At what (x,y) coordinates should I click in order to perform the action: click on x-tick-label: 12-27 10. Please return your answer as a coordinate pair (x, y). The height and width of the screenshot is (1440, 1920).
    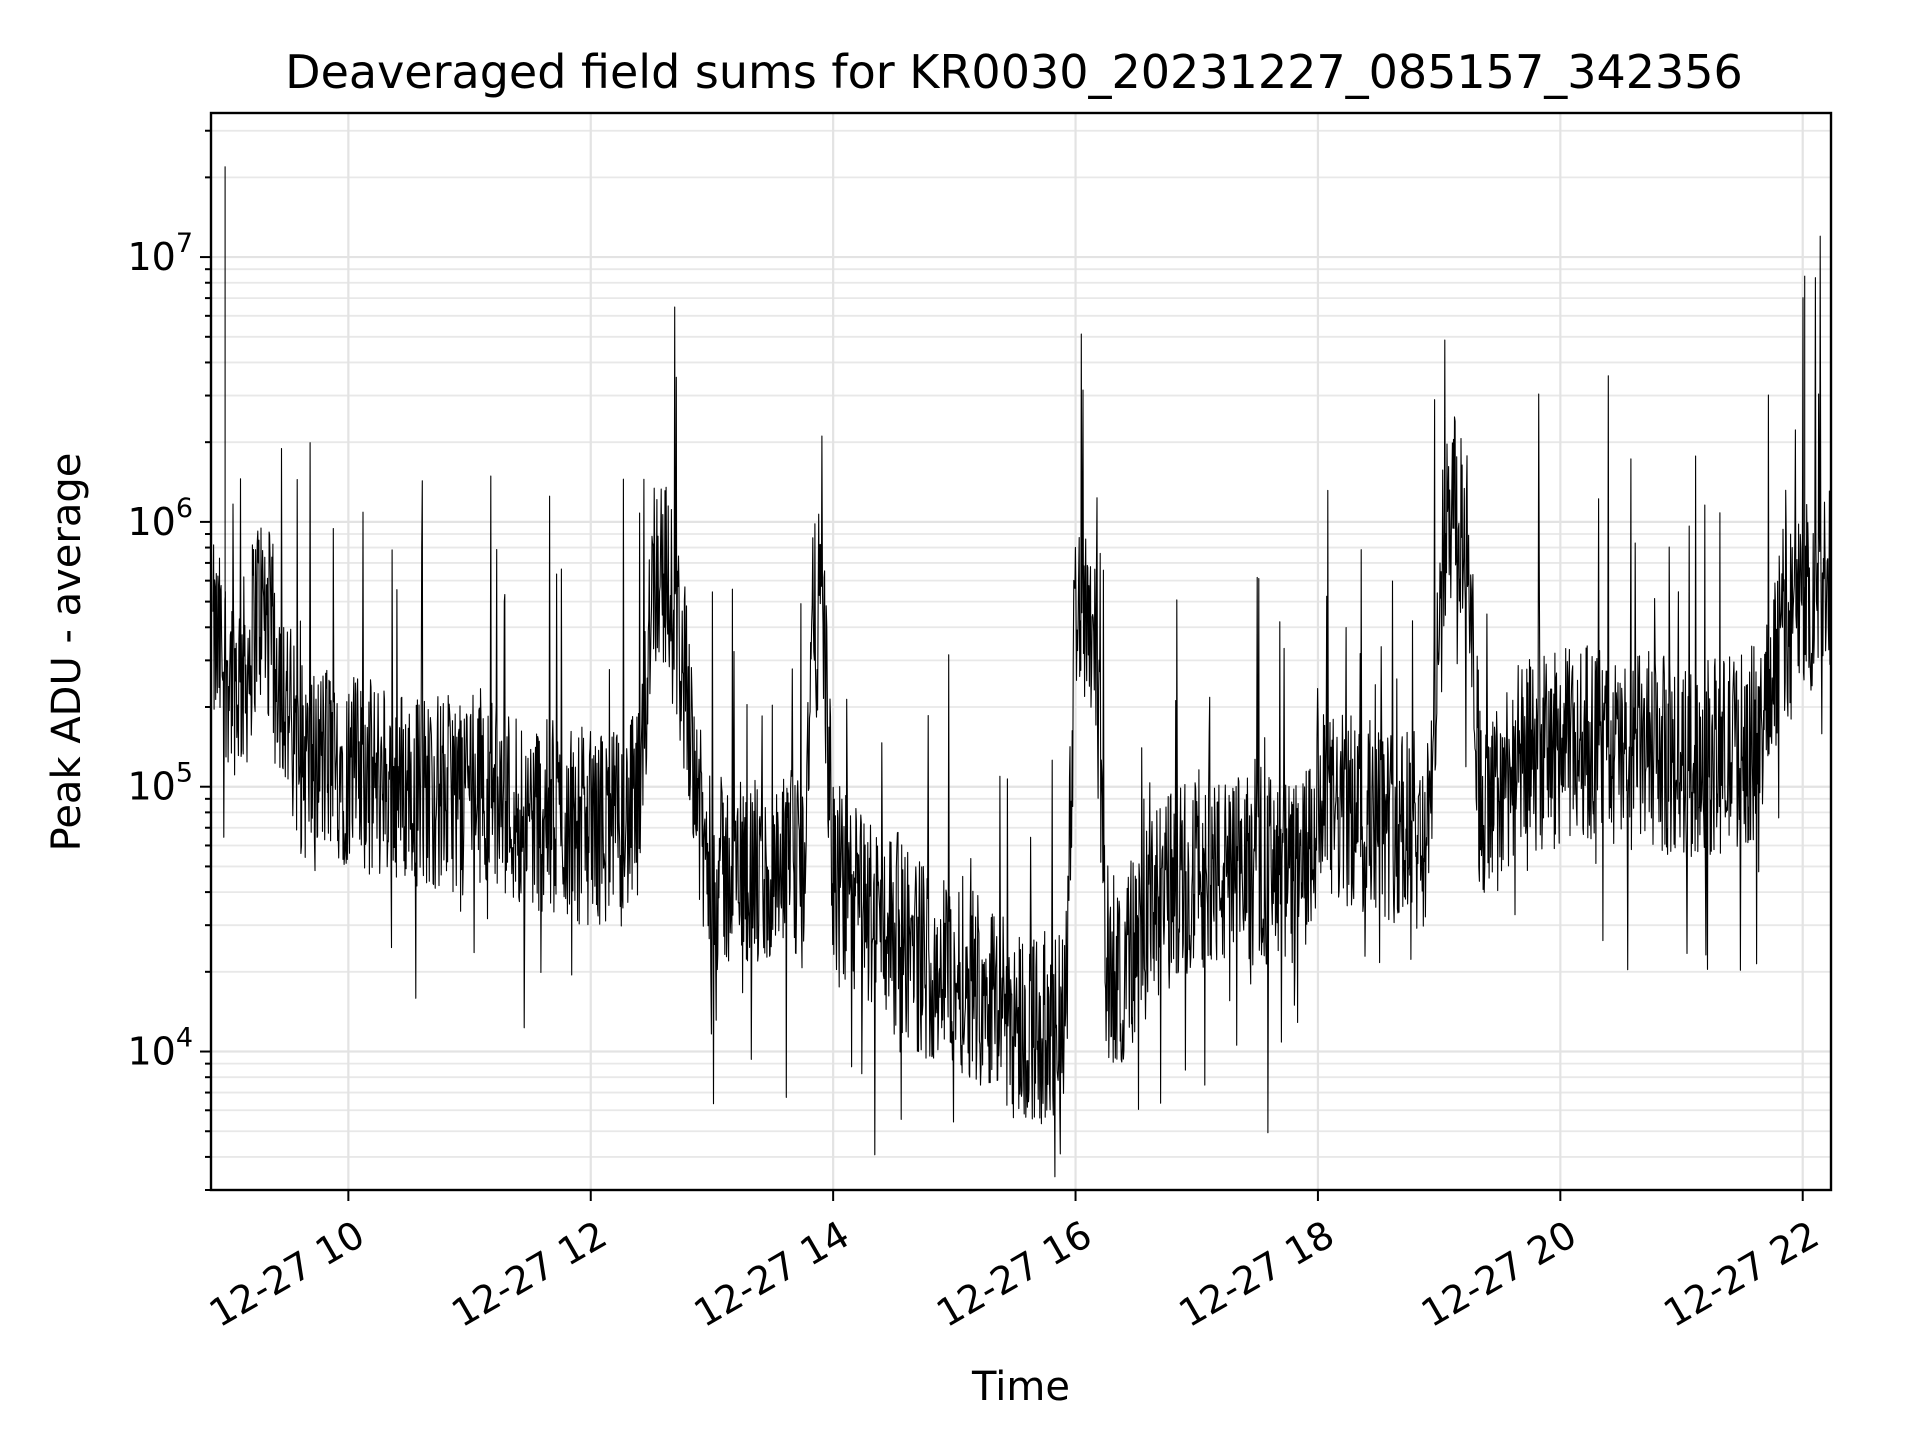
    Looking at the image, I should click on (287, 1274).